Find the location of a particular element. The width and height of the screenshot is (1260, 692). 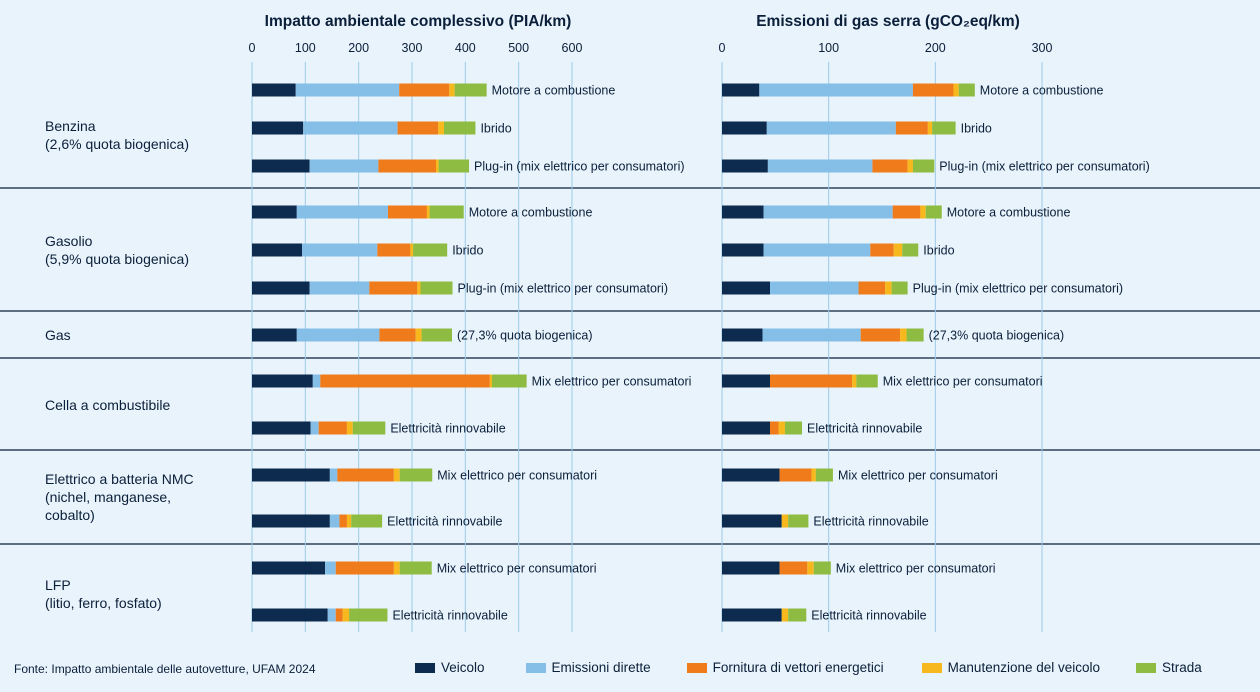

x-tick-label: 0 is located at coordinates (722, 48).